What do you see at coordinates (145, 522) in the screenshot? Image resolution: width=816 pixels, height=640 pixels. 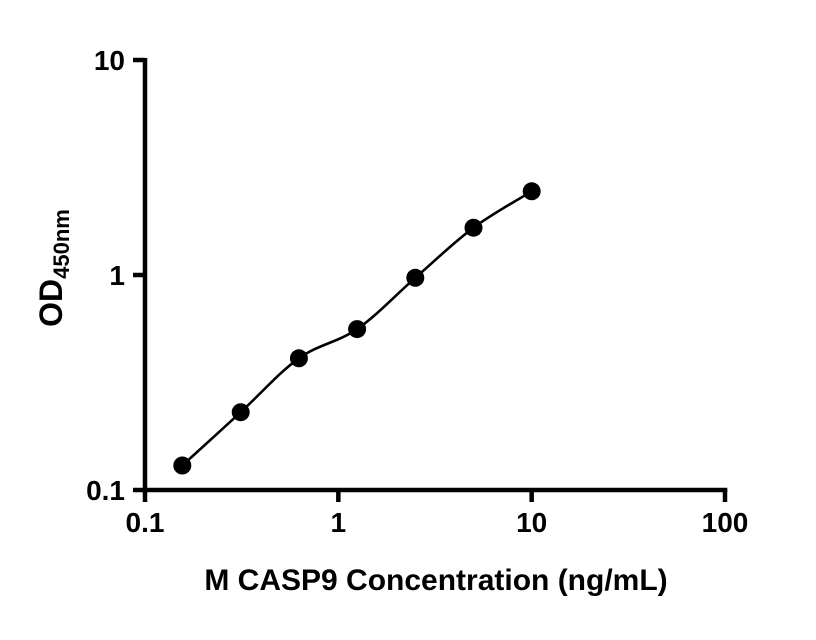 I see `x-tick-label: 0.1` at bounding box center [145, 522].